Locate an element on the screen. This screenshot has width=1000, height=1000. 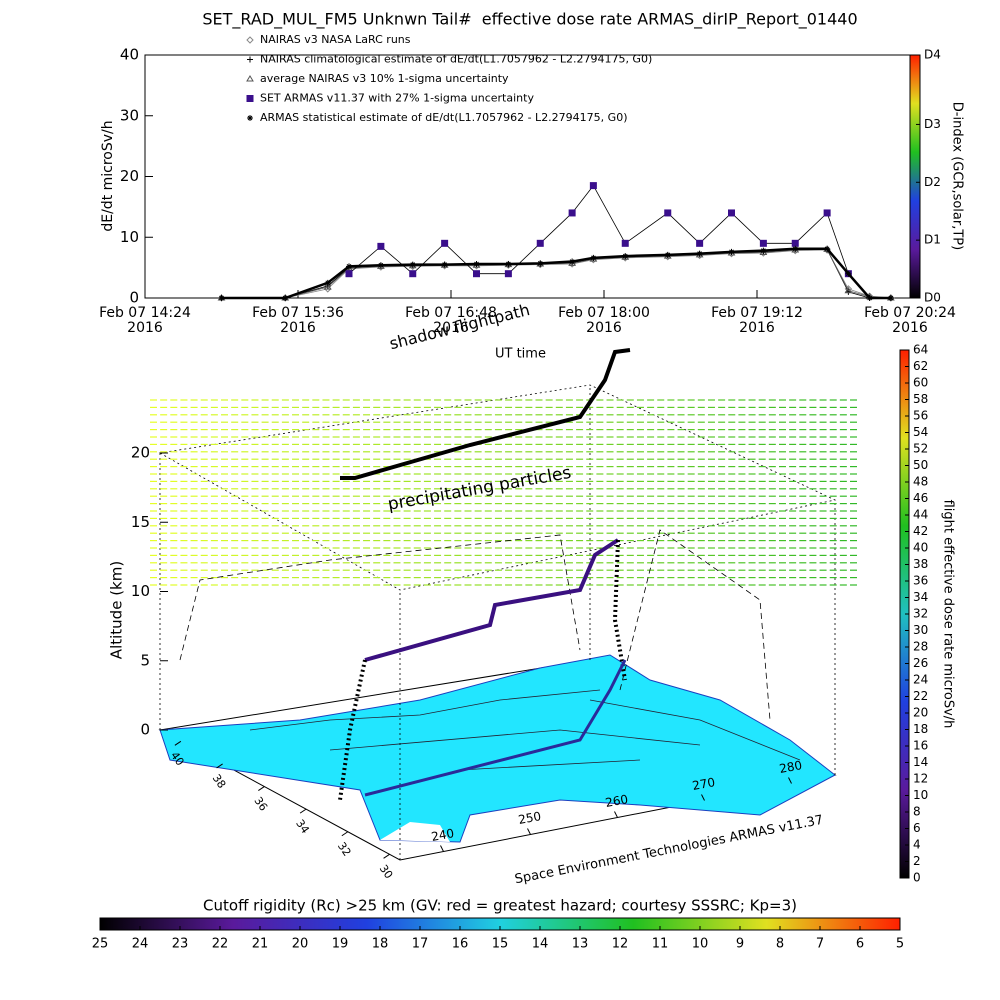
lon-tick-label: 240 is located at coordinates (442, 835).